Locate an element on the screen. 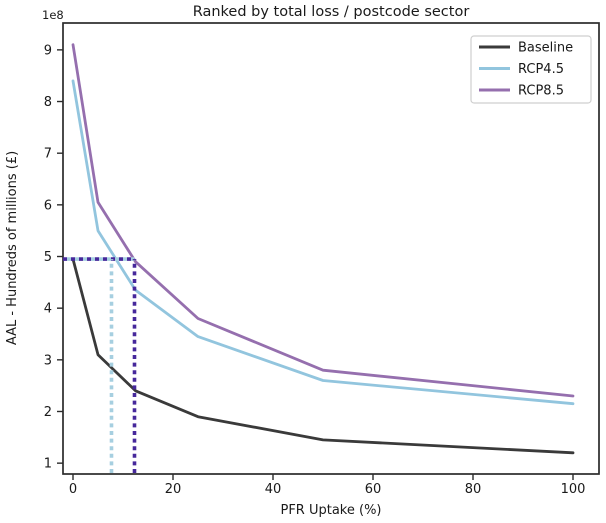 Image resolution: width=606 pixels, height=523 pixels. y-axis-offset-text: 1e8 is located at coordinates (53, 15).